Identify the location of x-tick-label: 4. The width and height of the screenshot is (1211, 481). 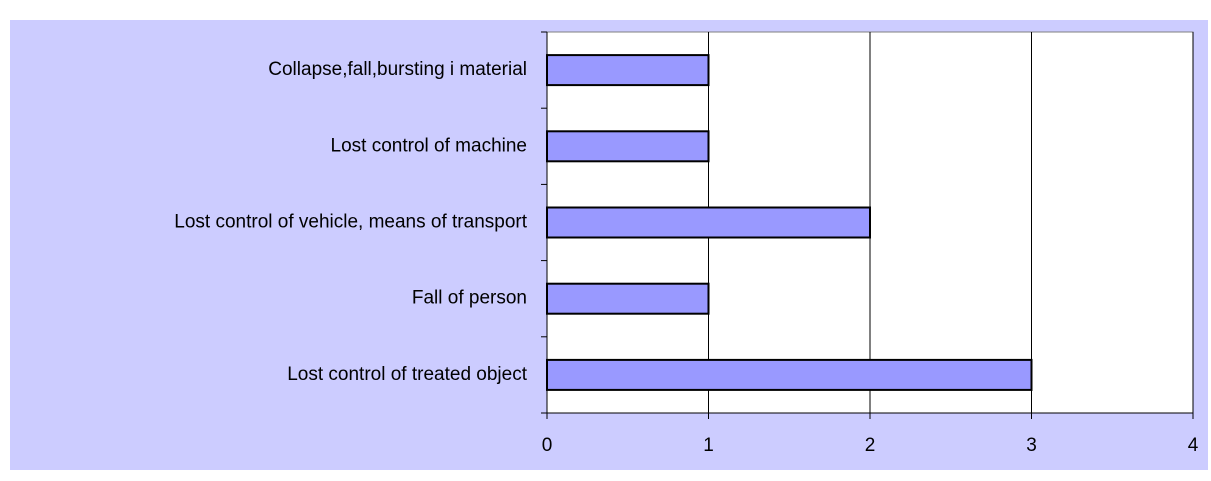
(1193, 445).